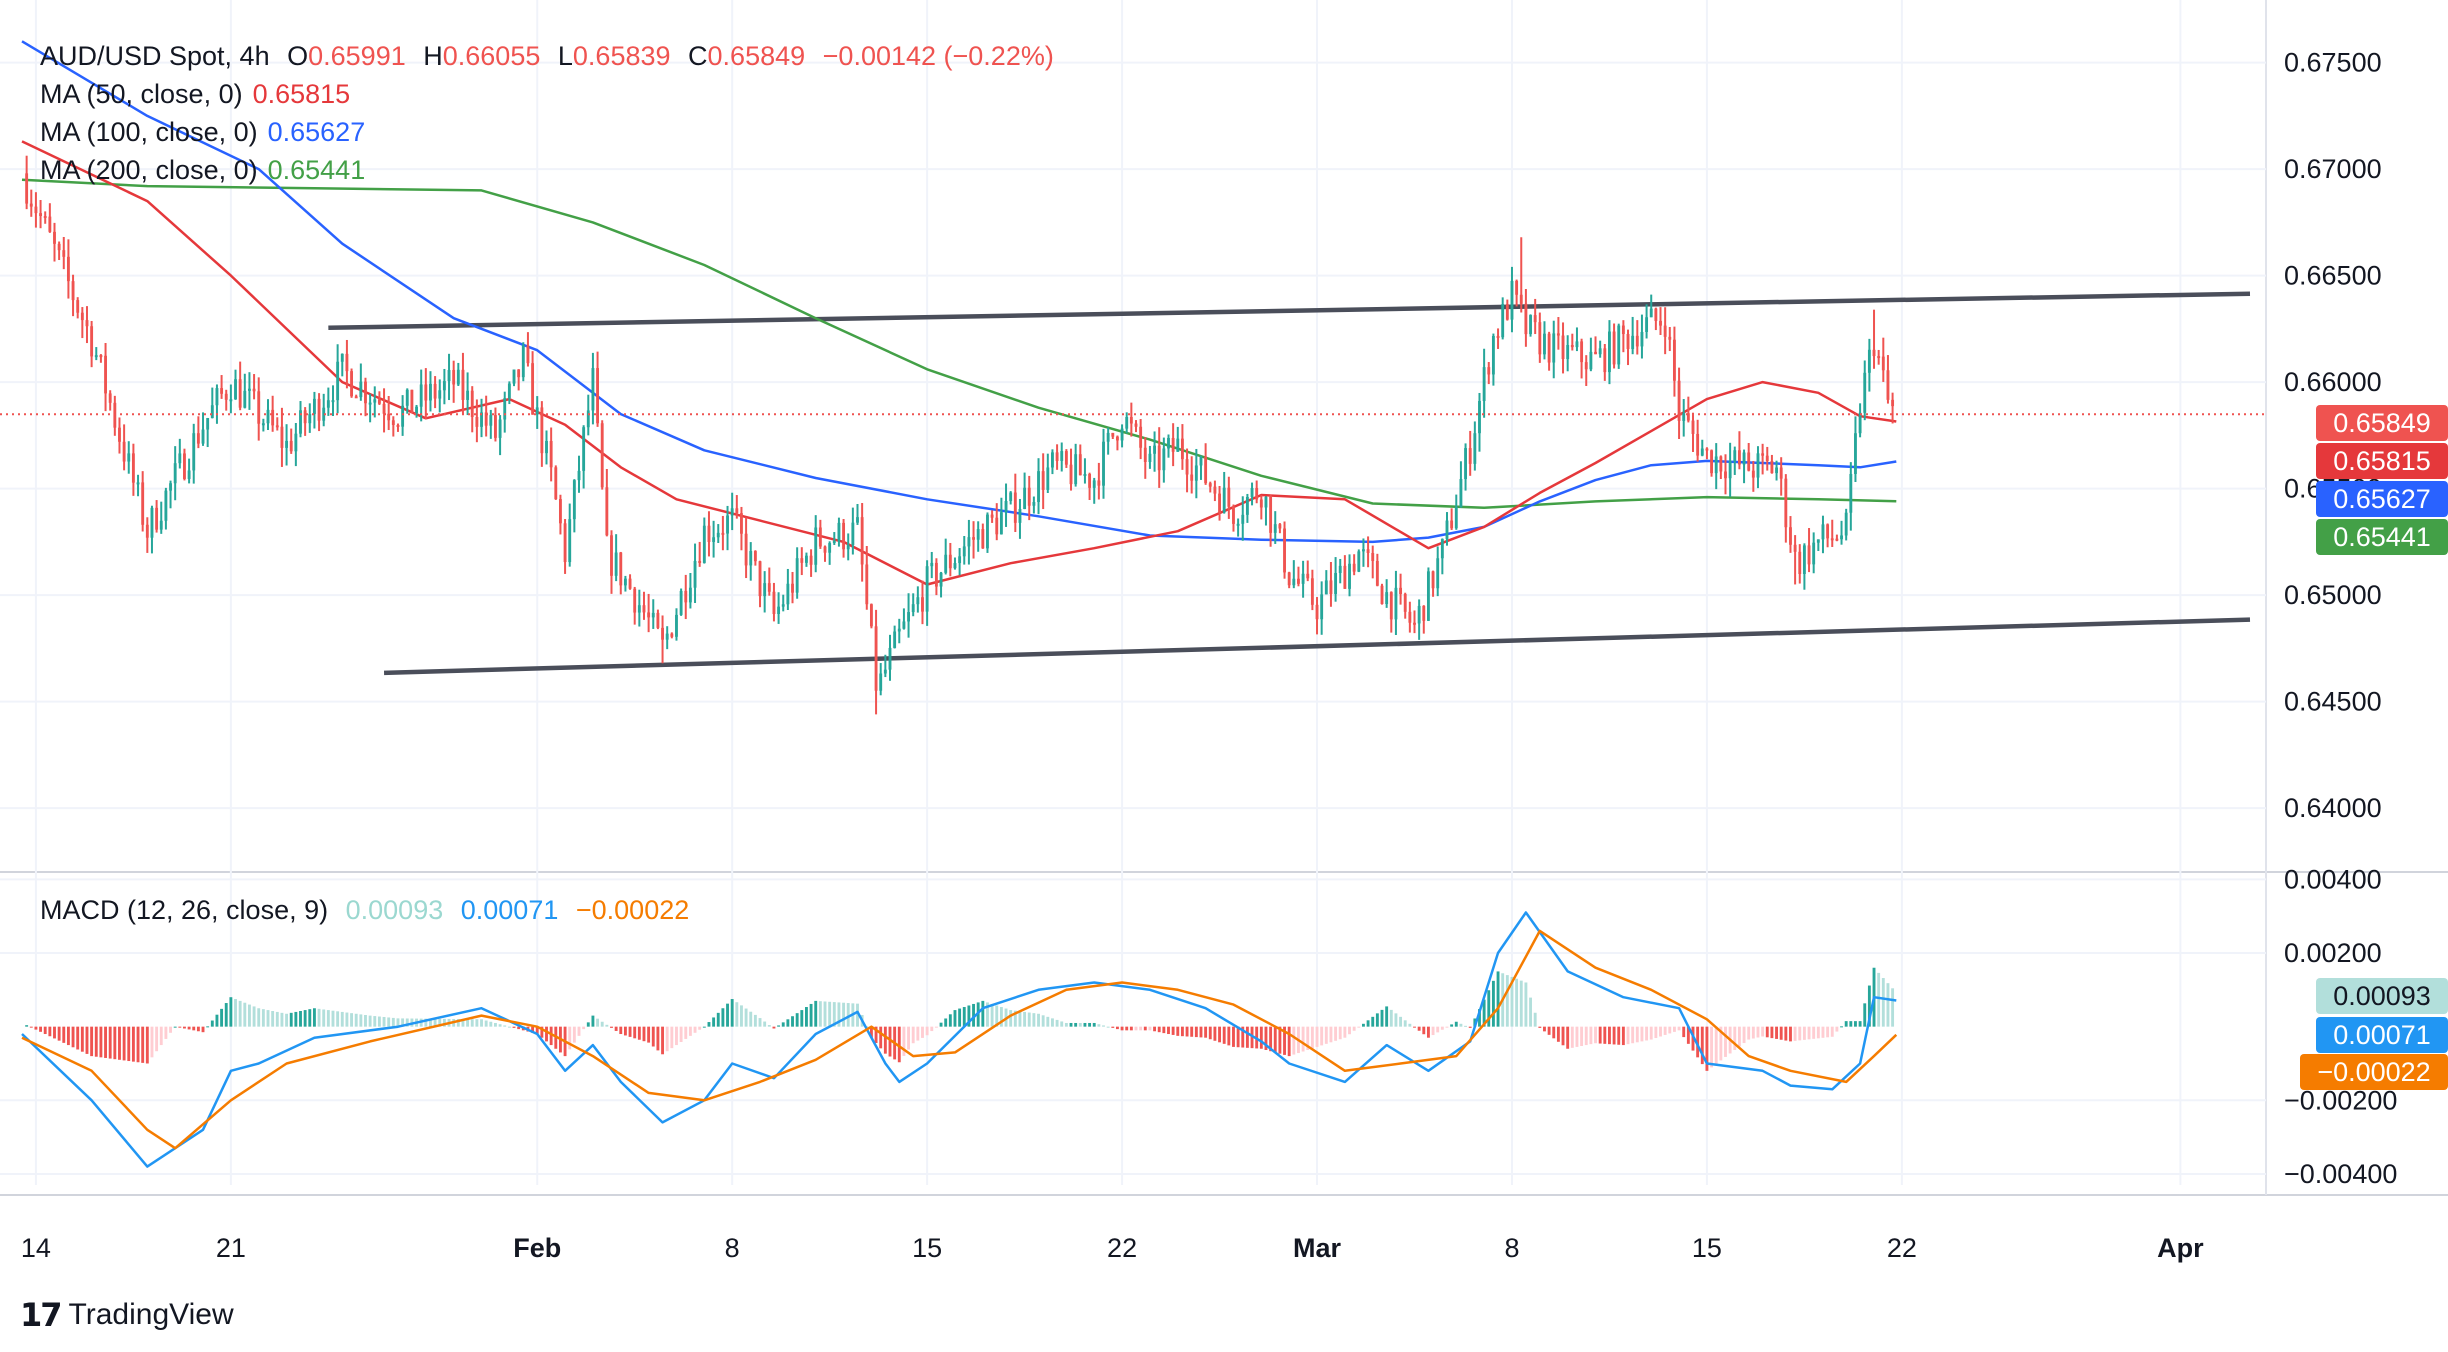 Image resolution: width=2448 pixels, height=1352 pixels. Describe the element at coordinates (36, 1248) in the screenshot. I see `time-tick-label: 14` at that location.